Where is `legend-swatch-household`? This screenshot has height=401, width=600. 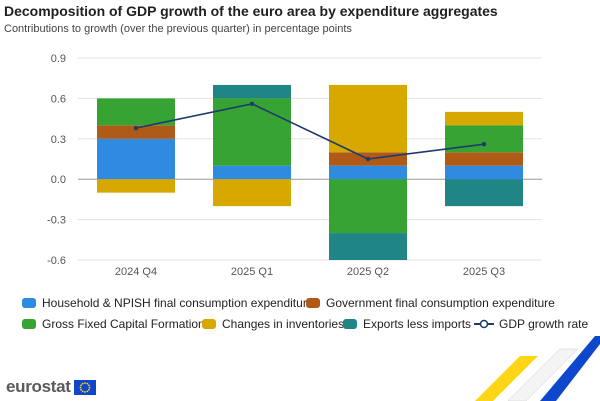
legend-swatch-household is located at coordinates (29, 303).